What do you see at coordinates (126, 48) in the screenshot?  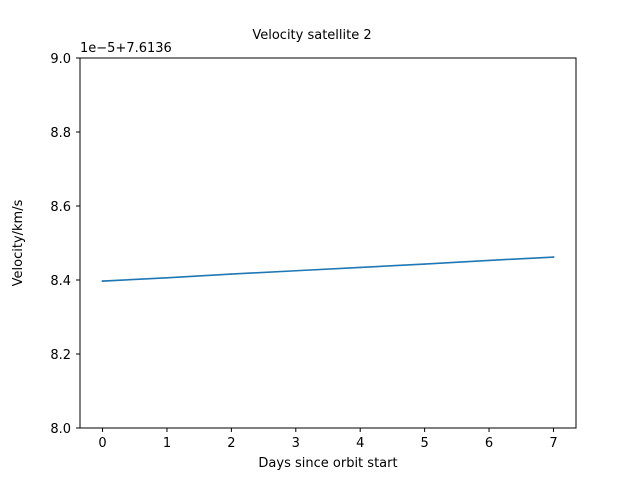 I see `y-axis-offset-label: 1e−5+7.6136` at bounding box center [126, 48].